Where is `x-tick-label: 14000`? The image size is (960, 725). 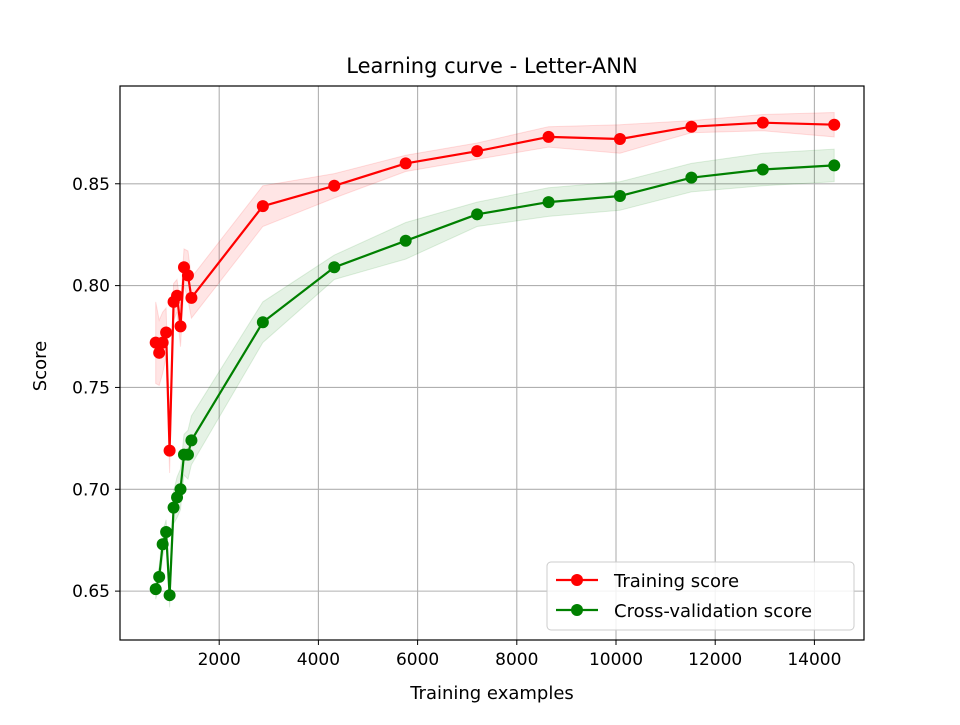 x-tick-label: 14000 is located at coordinates (814, 660).